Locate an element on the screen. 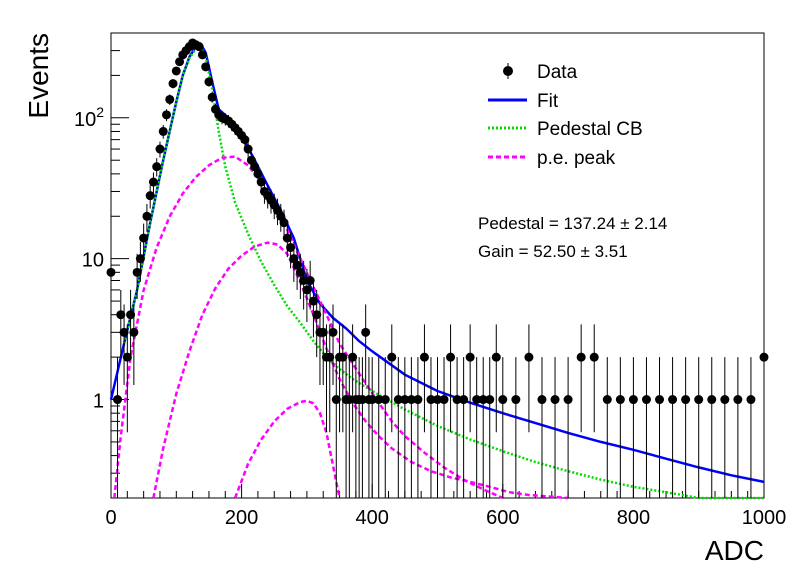  x-tick-label: 400 is located at coordinates (372, 518).